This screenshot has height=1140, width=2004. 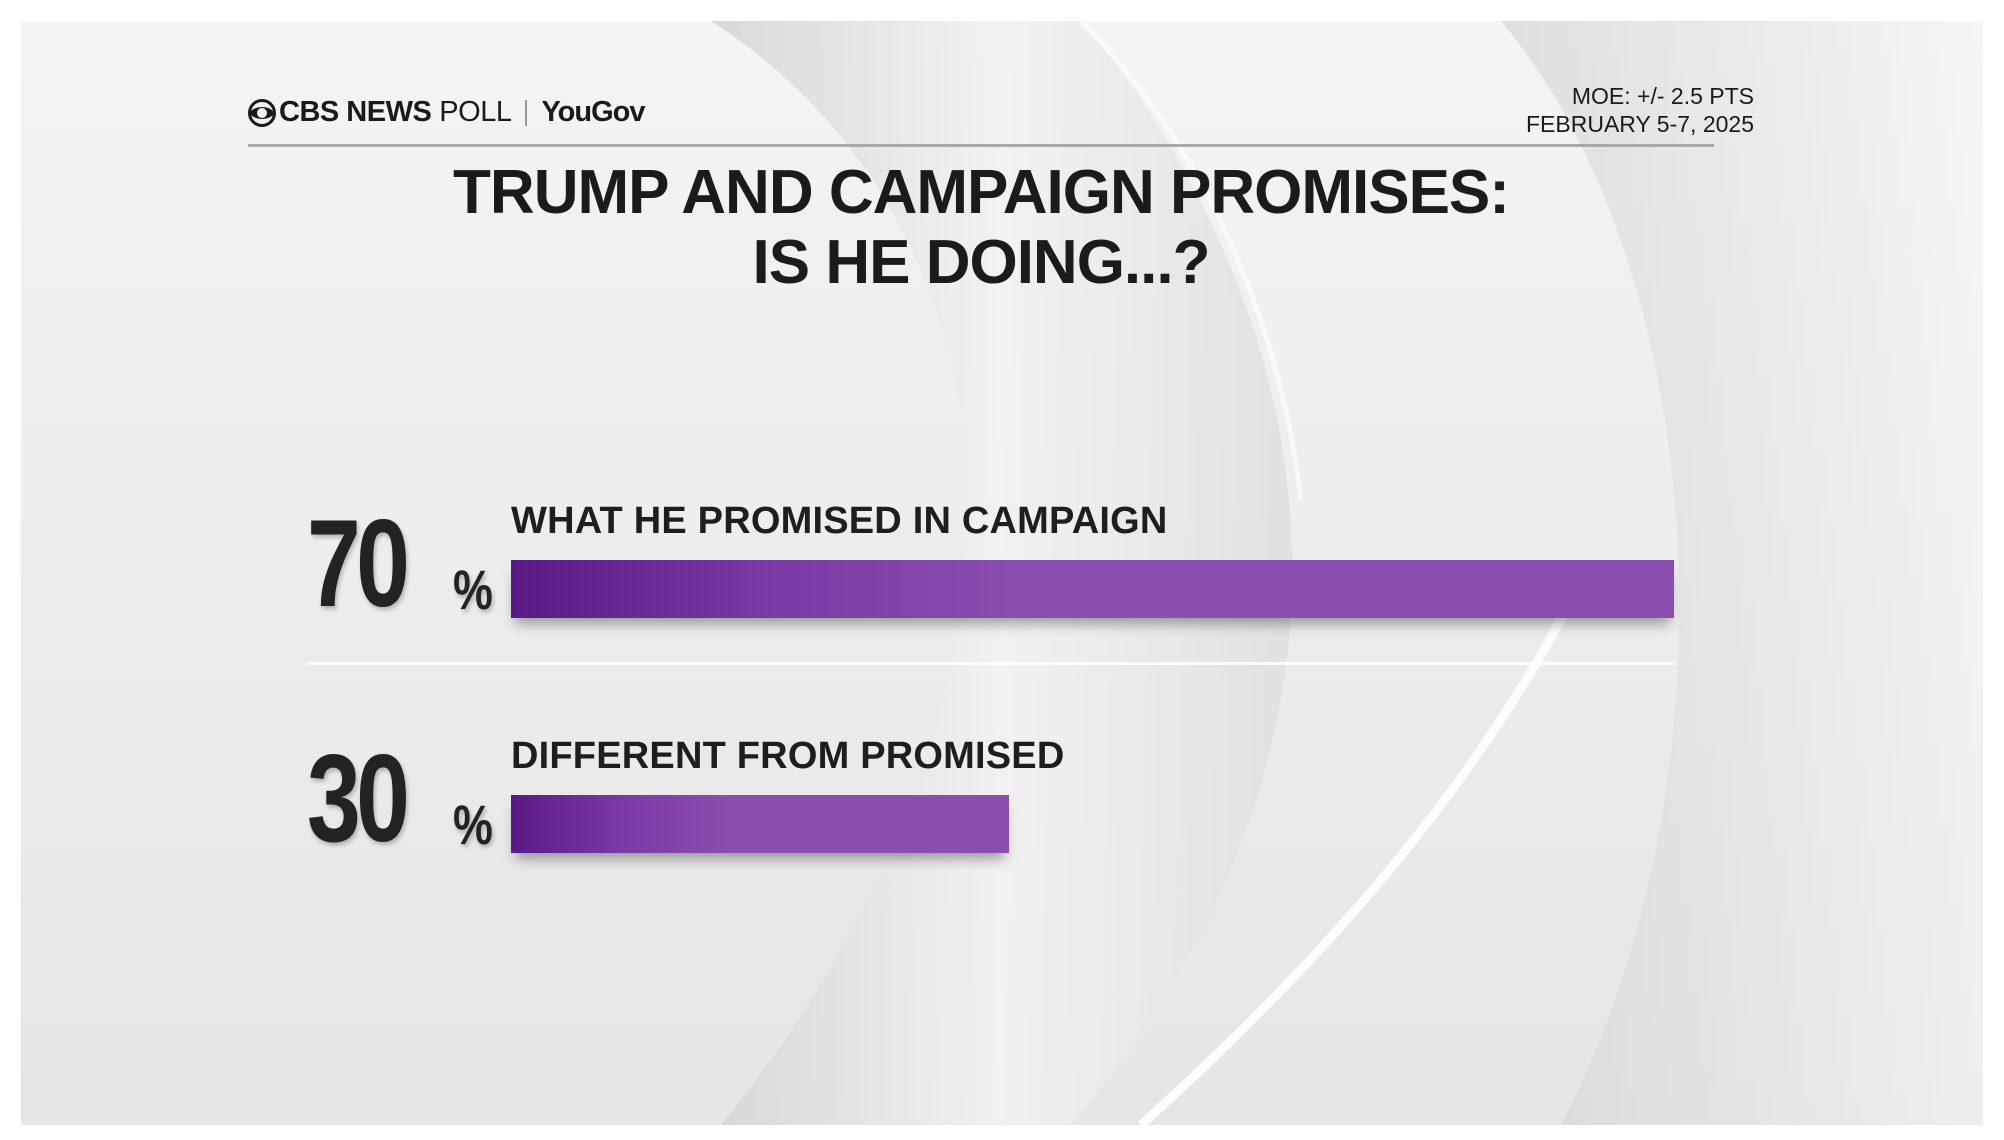 I want to click on value-label-1: 70 %, so click(x=405, y=564).